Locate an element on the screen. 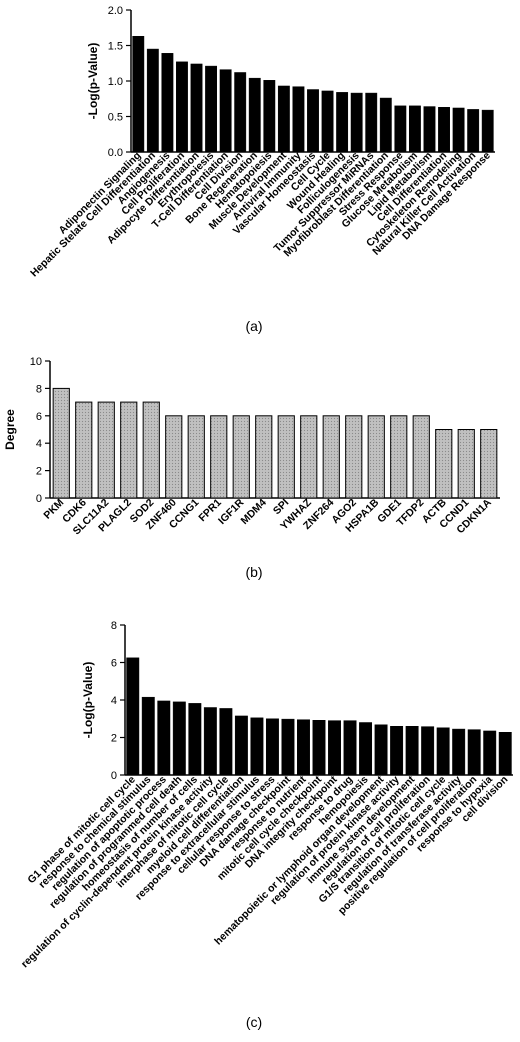 This screenshot has width=520, height=1042. panel-b-category-label: MDM4 is located at coordinates (254, 512).